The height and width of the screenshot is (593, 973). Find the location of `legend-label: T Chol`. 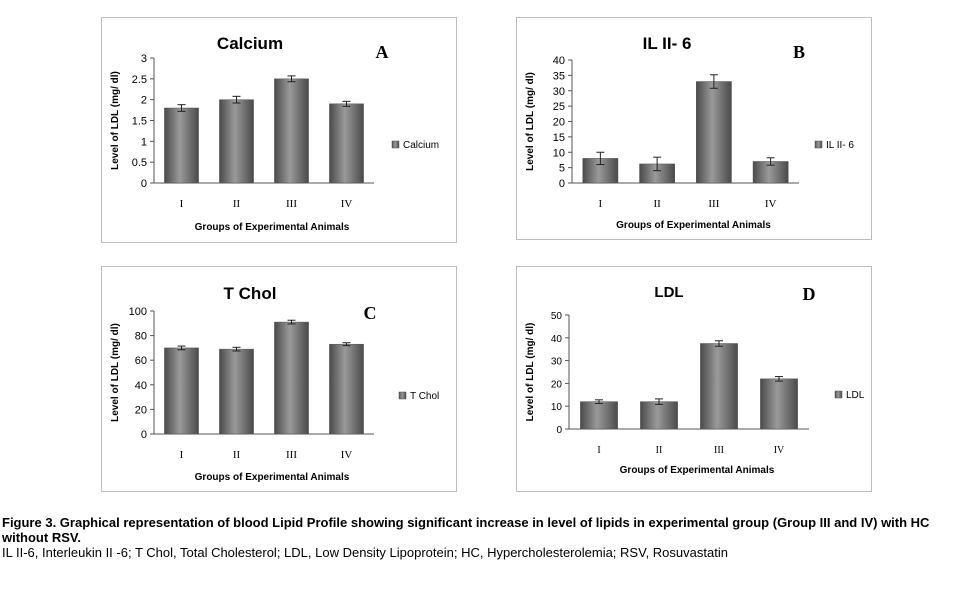

legend-label: T Chol is located at coordinates (424, 396).